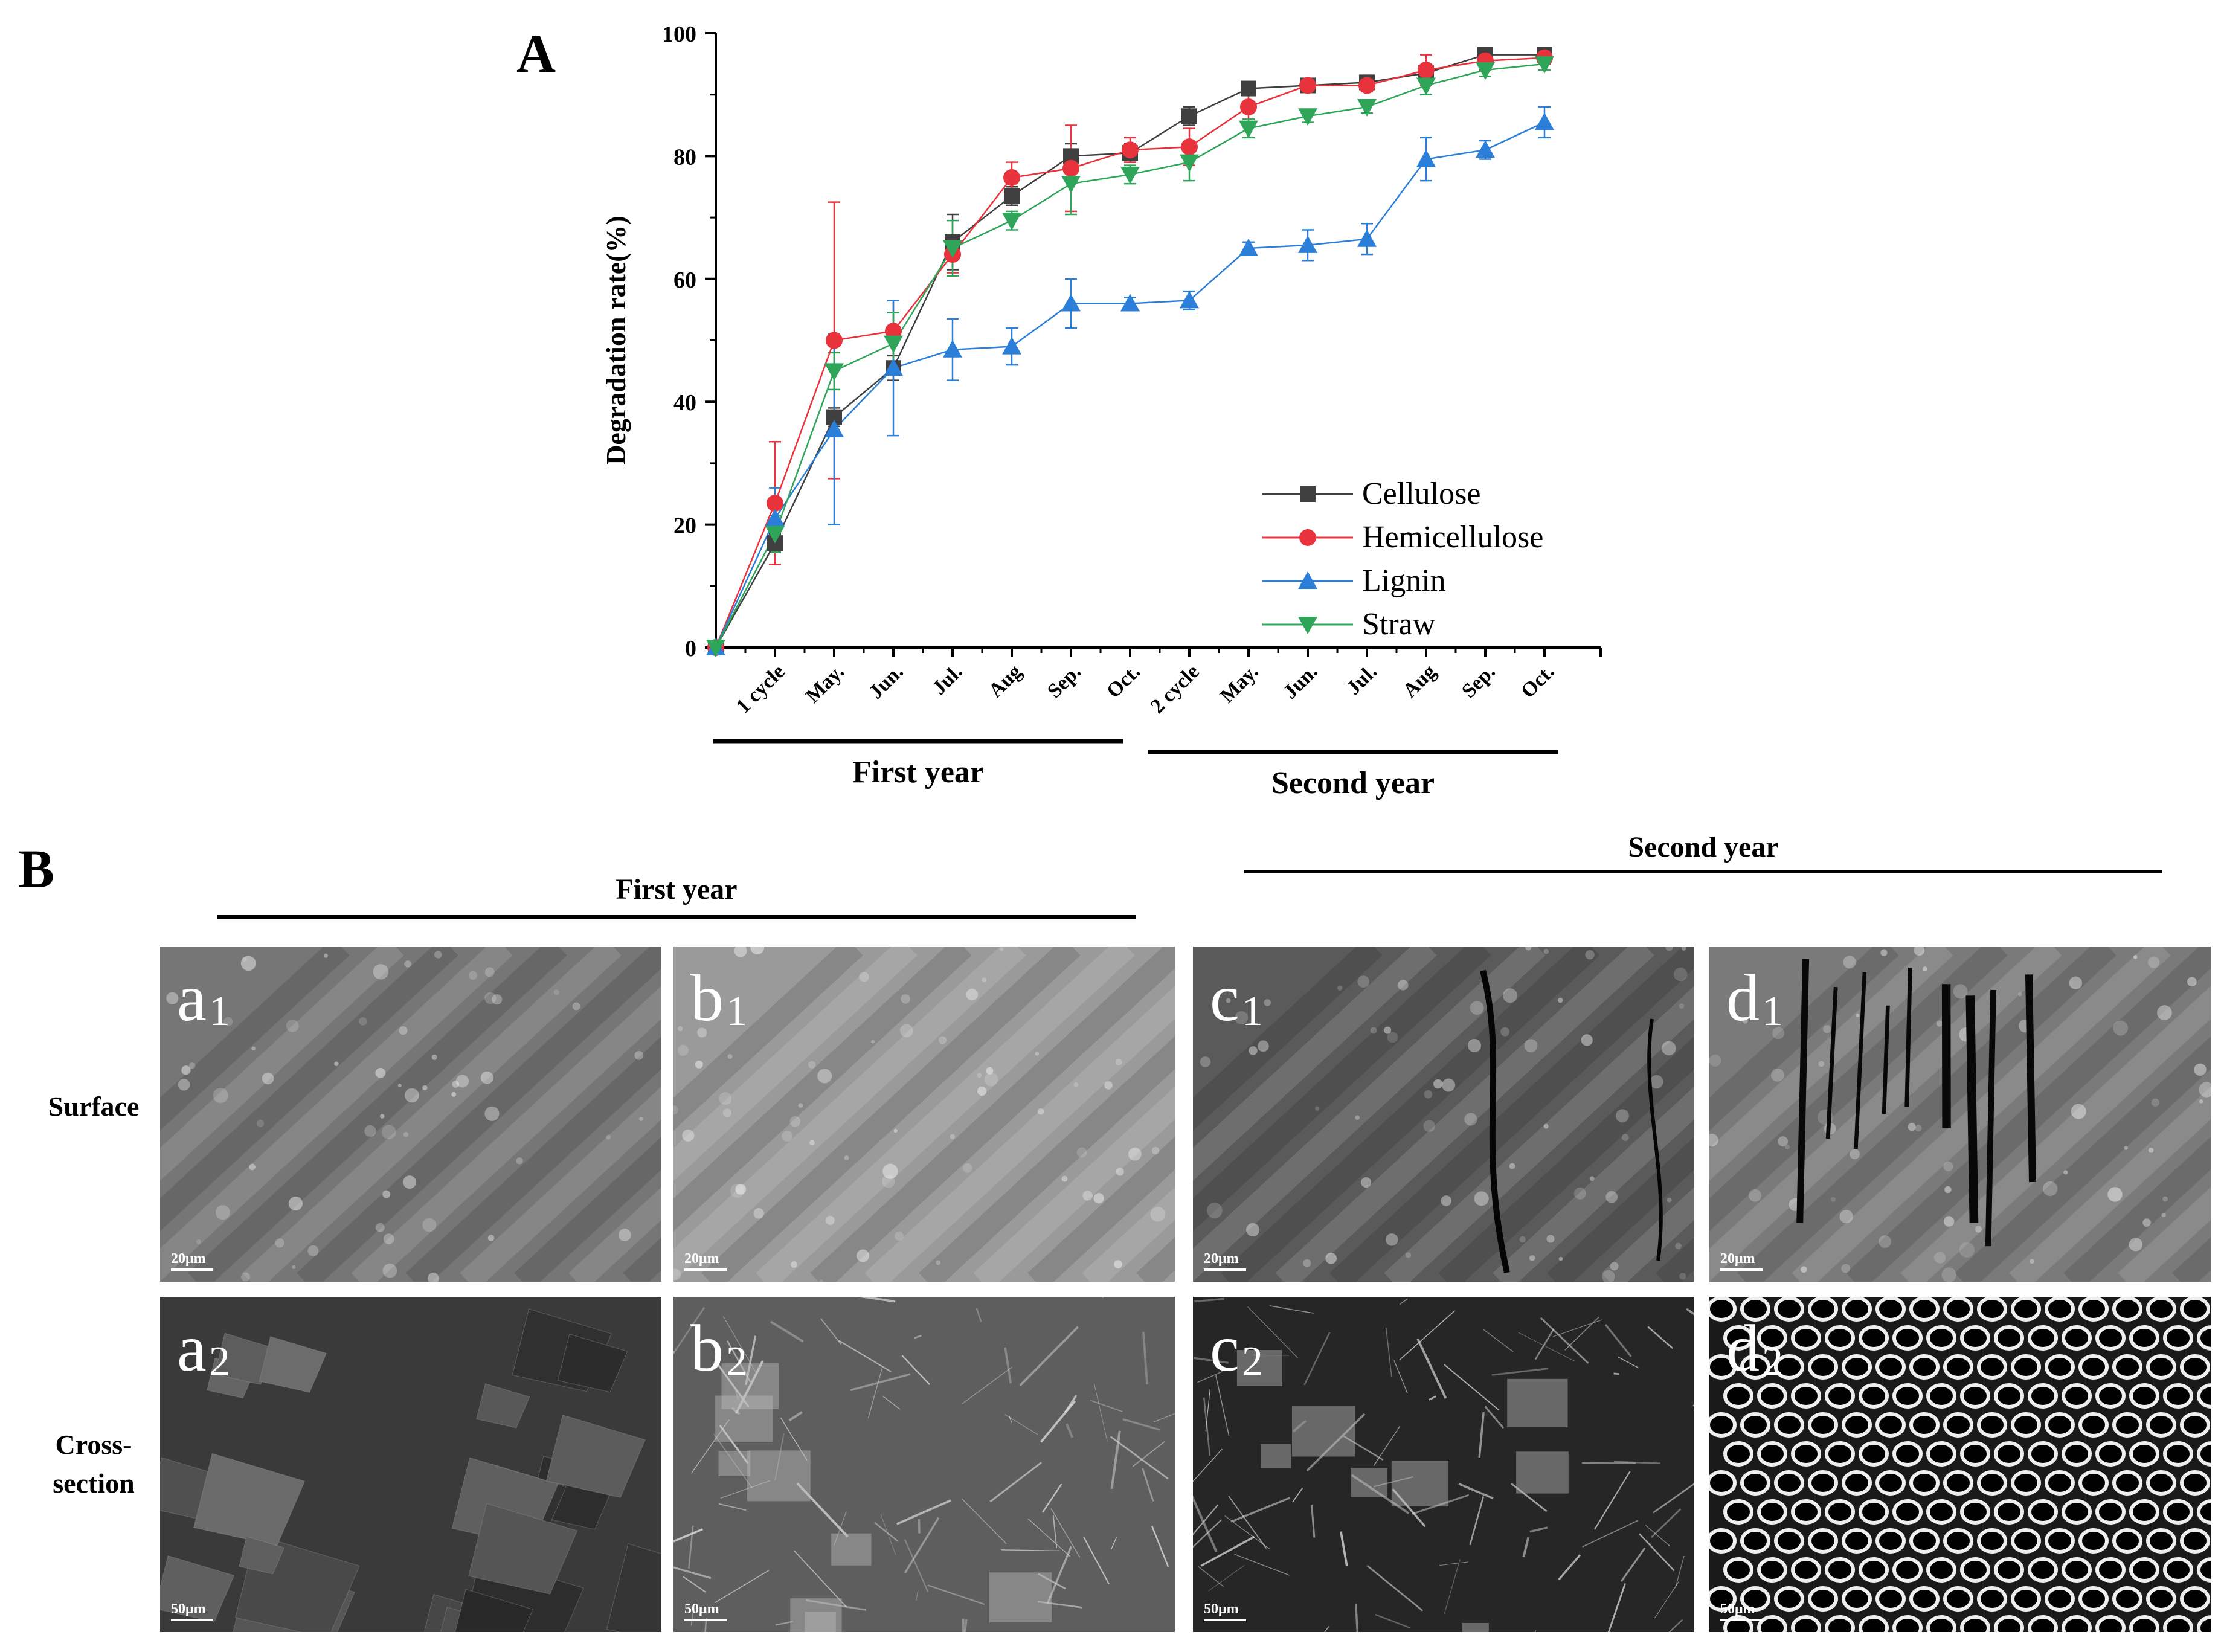 Image resolution: width=2221 pixels, height=1652 pixels. I want to click on sem-image-d2: d2 50μm, so click(1960, 1464).